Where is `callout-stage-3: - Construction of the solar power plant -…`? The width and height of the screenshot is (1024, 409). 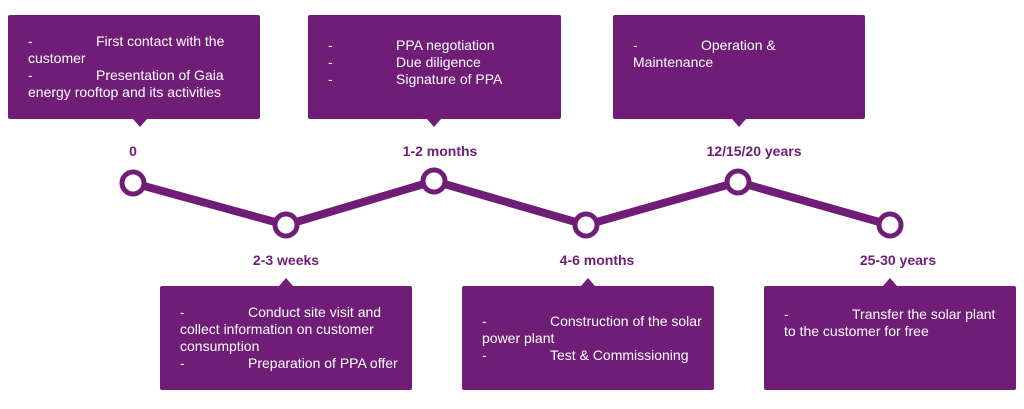 callout-stage-3: - Construction of the solar power plant -… is located at coordinates (588, 334).